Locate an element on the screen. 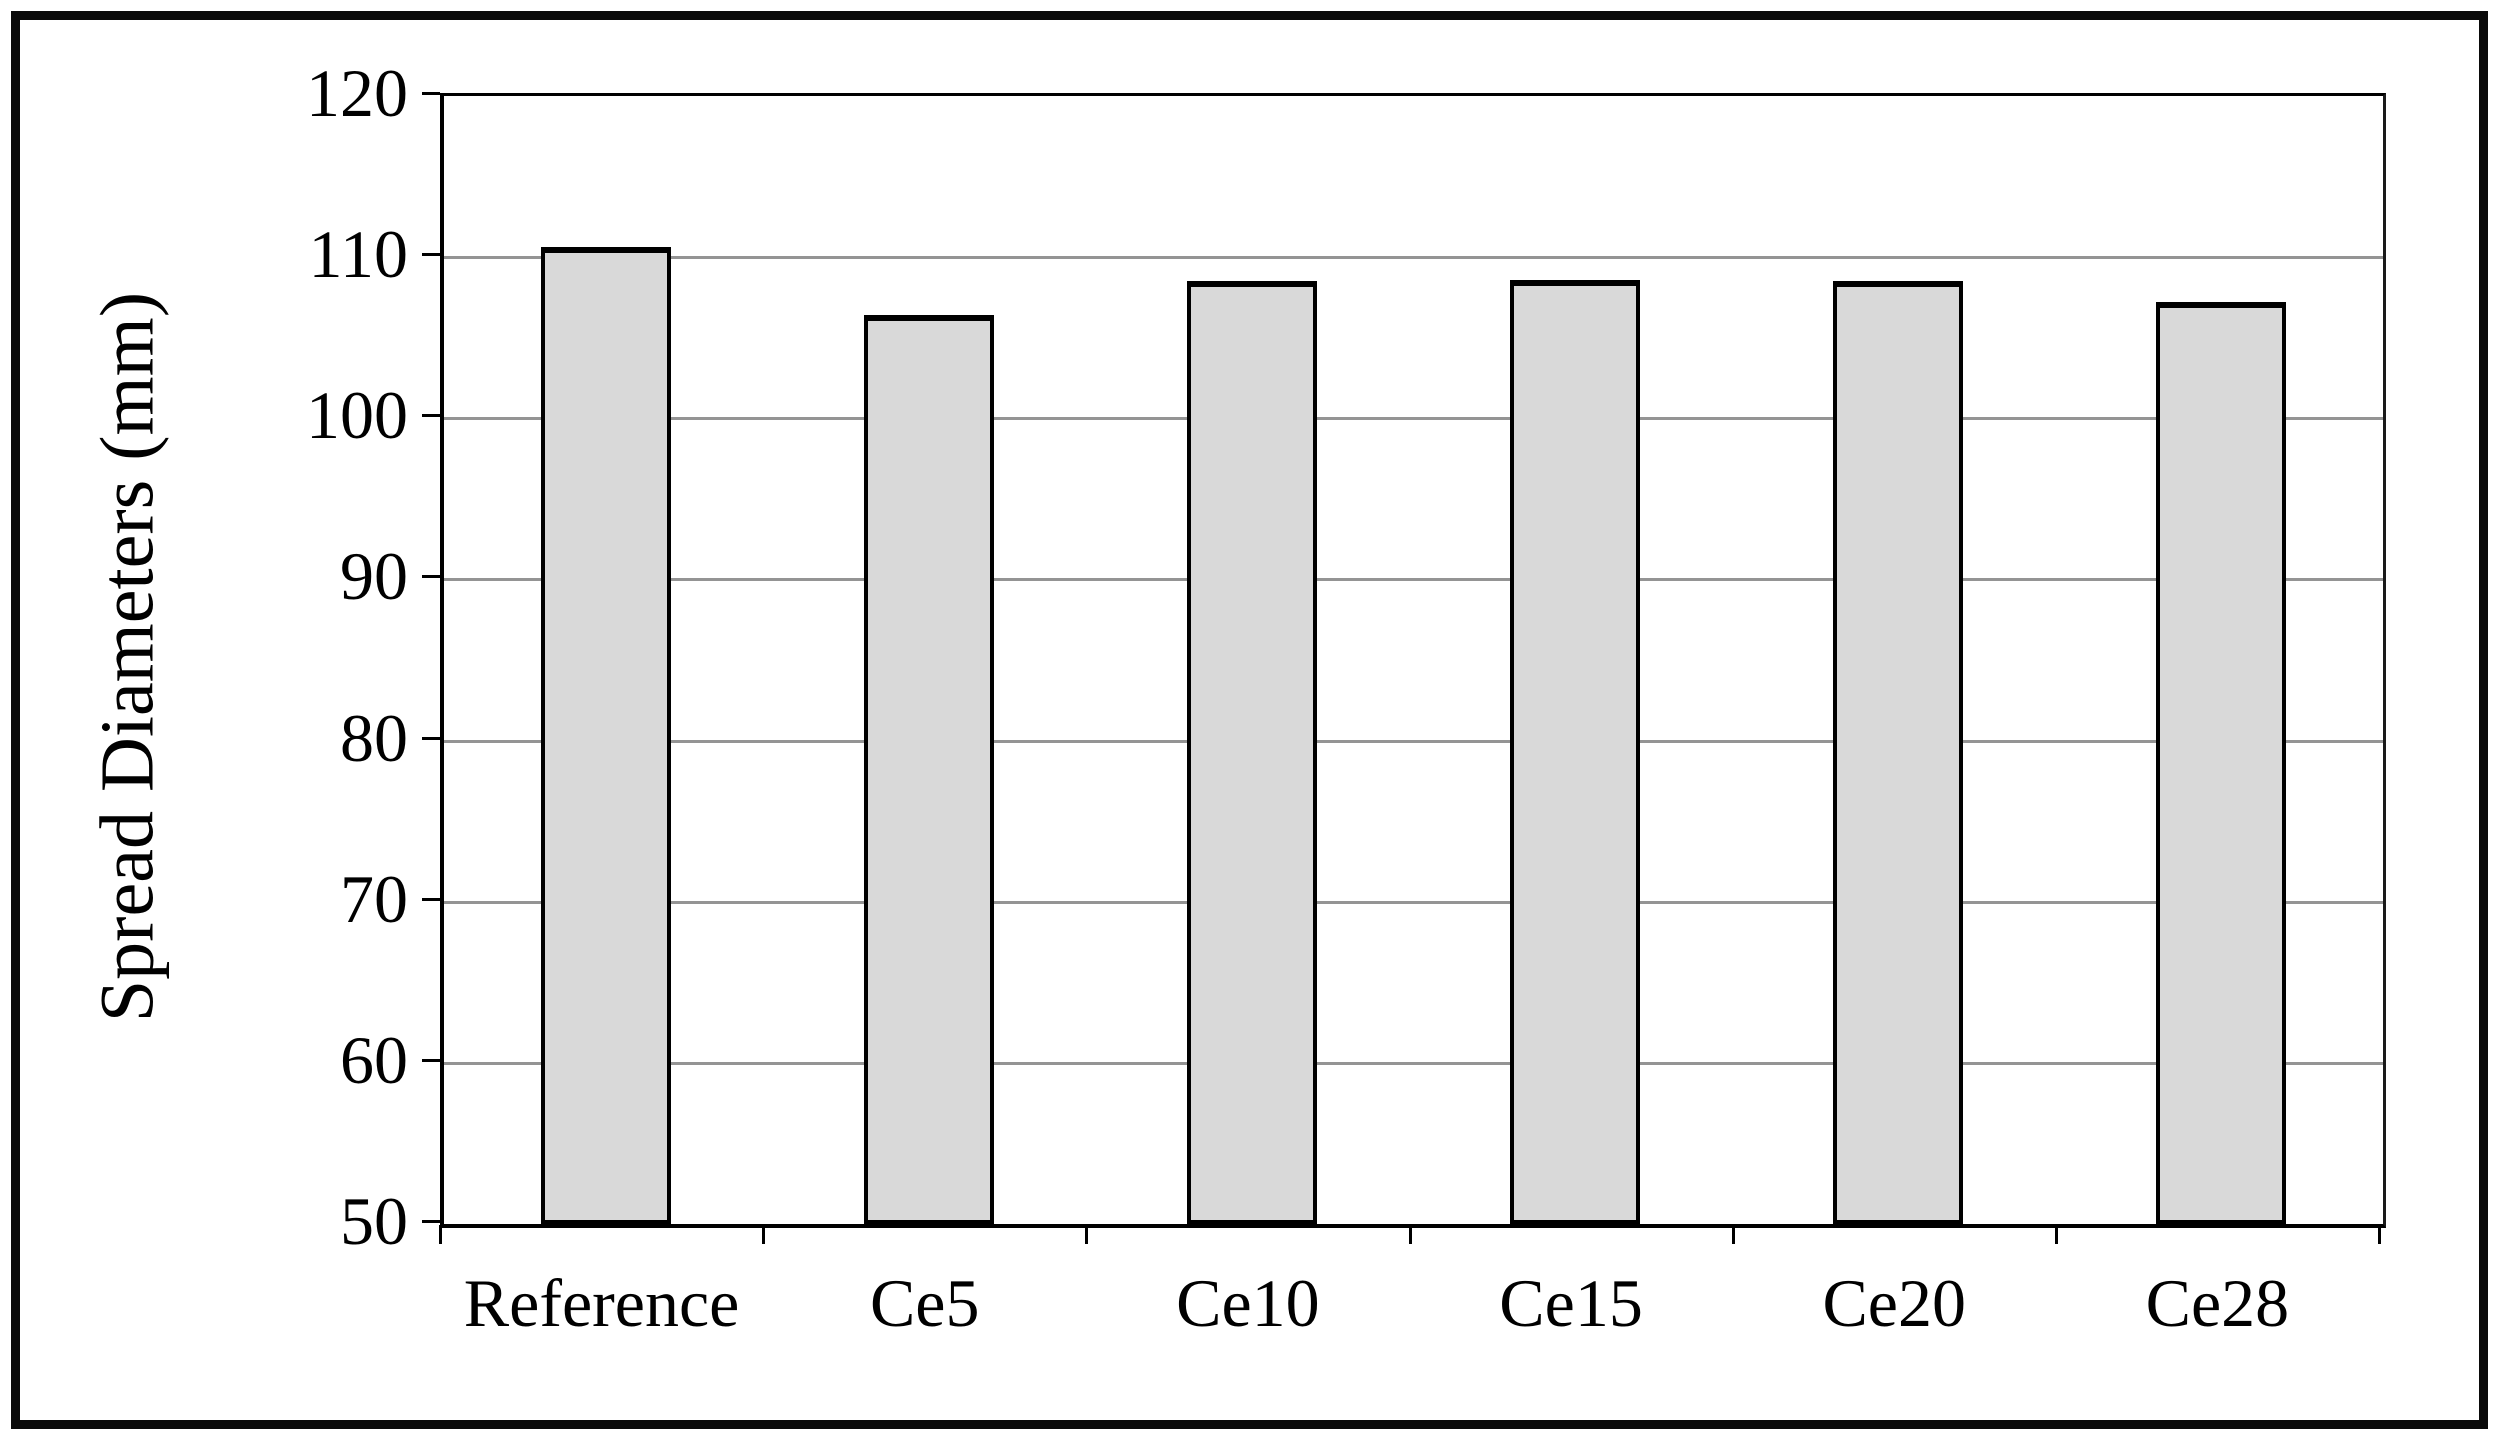  y-tick-label-120: 120 is located at coordinates (357, 93).